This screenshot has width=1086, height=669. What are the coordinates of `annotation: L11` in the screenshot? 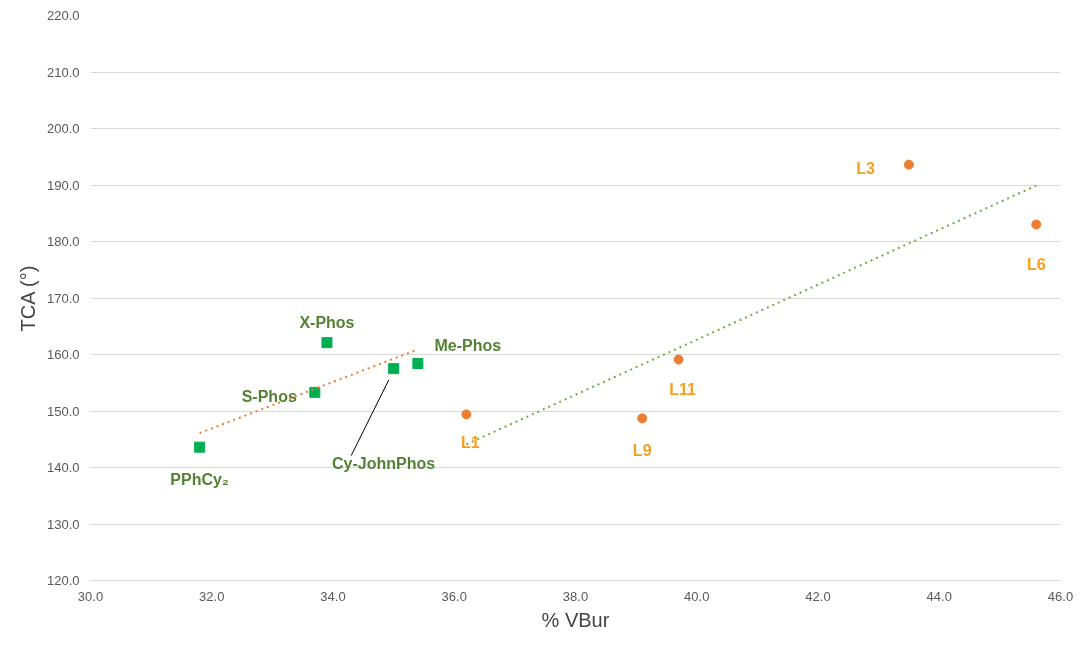 It's located at (683, 390).